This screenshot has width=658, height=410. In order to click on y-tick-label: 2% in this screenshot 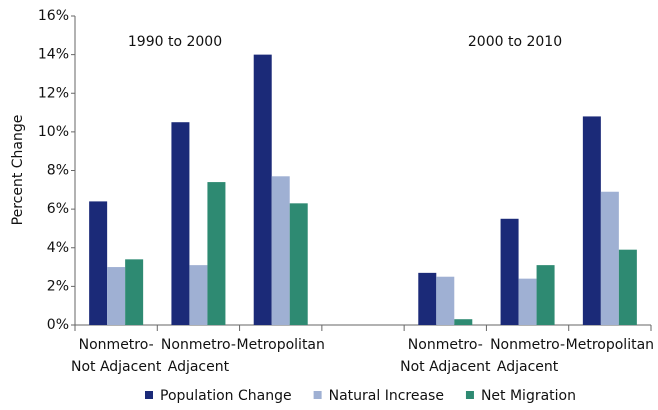, I will do `click(58, 286)`.